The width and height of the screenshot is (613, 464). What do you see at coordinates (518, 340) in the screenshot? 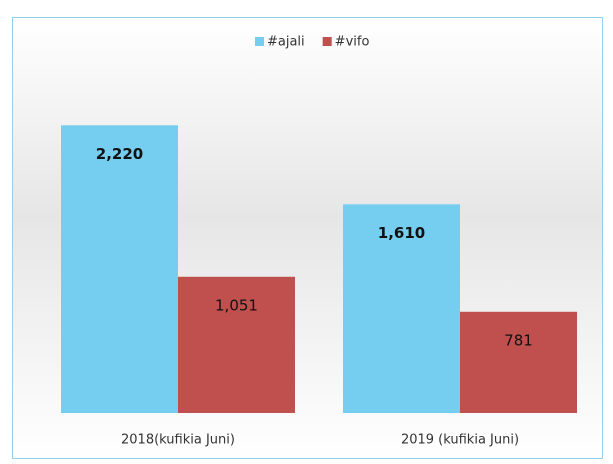
I see `data-label: 781` at bounding box center [518, 340].